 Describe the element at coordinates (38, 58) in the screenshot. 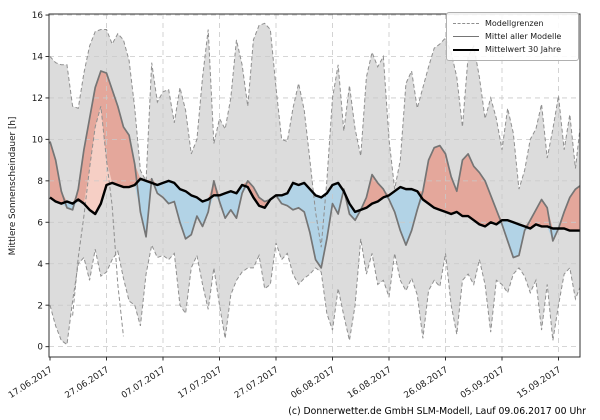

I see `y-tick-label: 14` at that location.